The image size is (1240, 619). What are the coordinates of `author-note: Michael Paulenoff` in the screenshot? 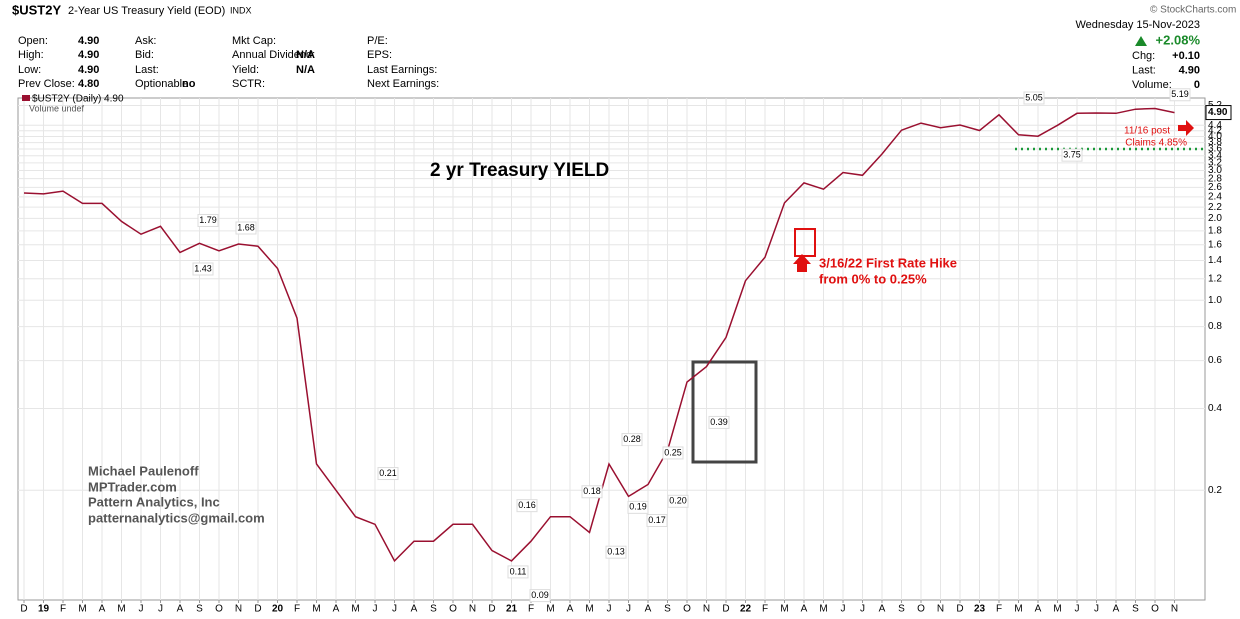 It's located at (143, 470).